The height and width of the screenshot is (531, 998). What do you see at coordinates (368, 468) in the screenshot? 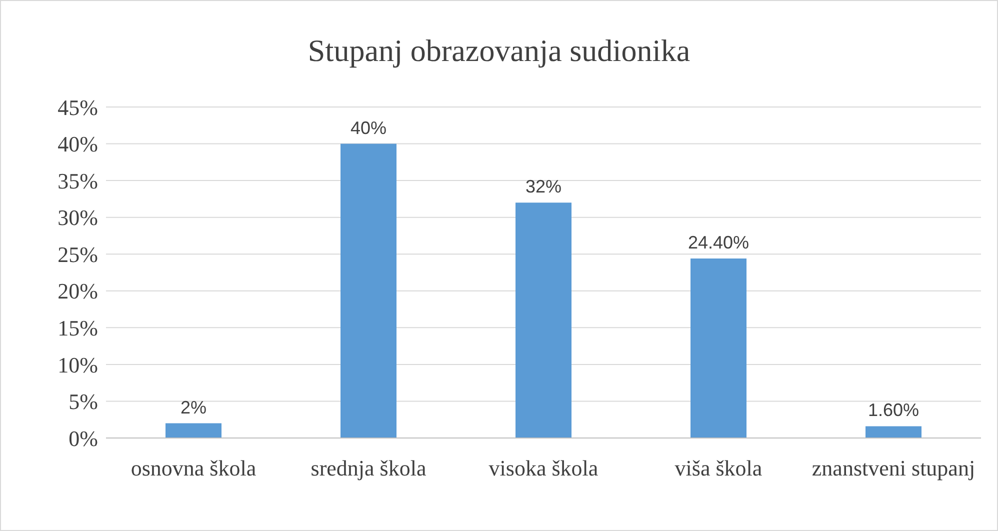
I see `x-tick-label: srednja škola` at bounding box center [368, 468].